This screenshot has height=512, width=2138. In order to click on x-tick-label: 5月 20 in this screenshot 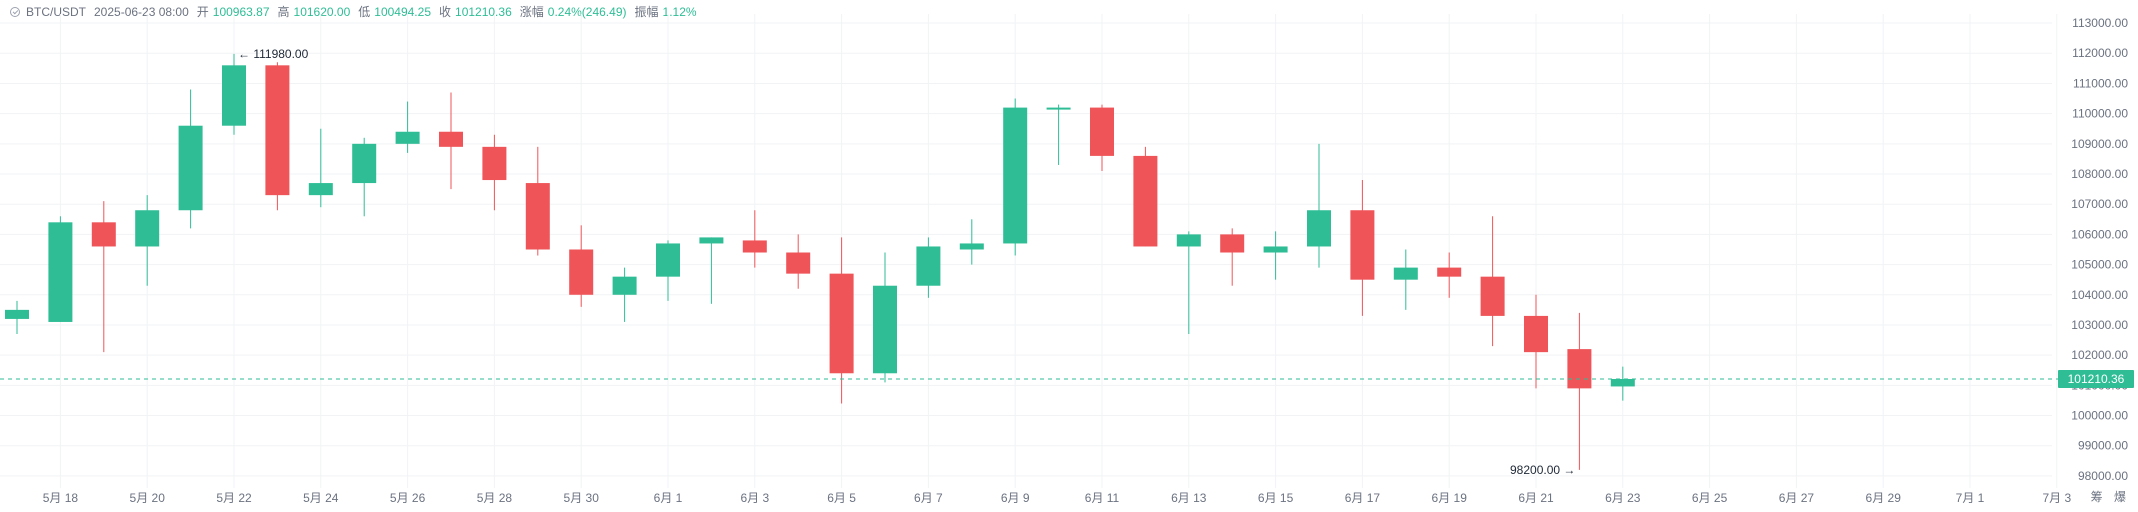, I will do `click(148, 498)`.